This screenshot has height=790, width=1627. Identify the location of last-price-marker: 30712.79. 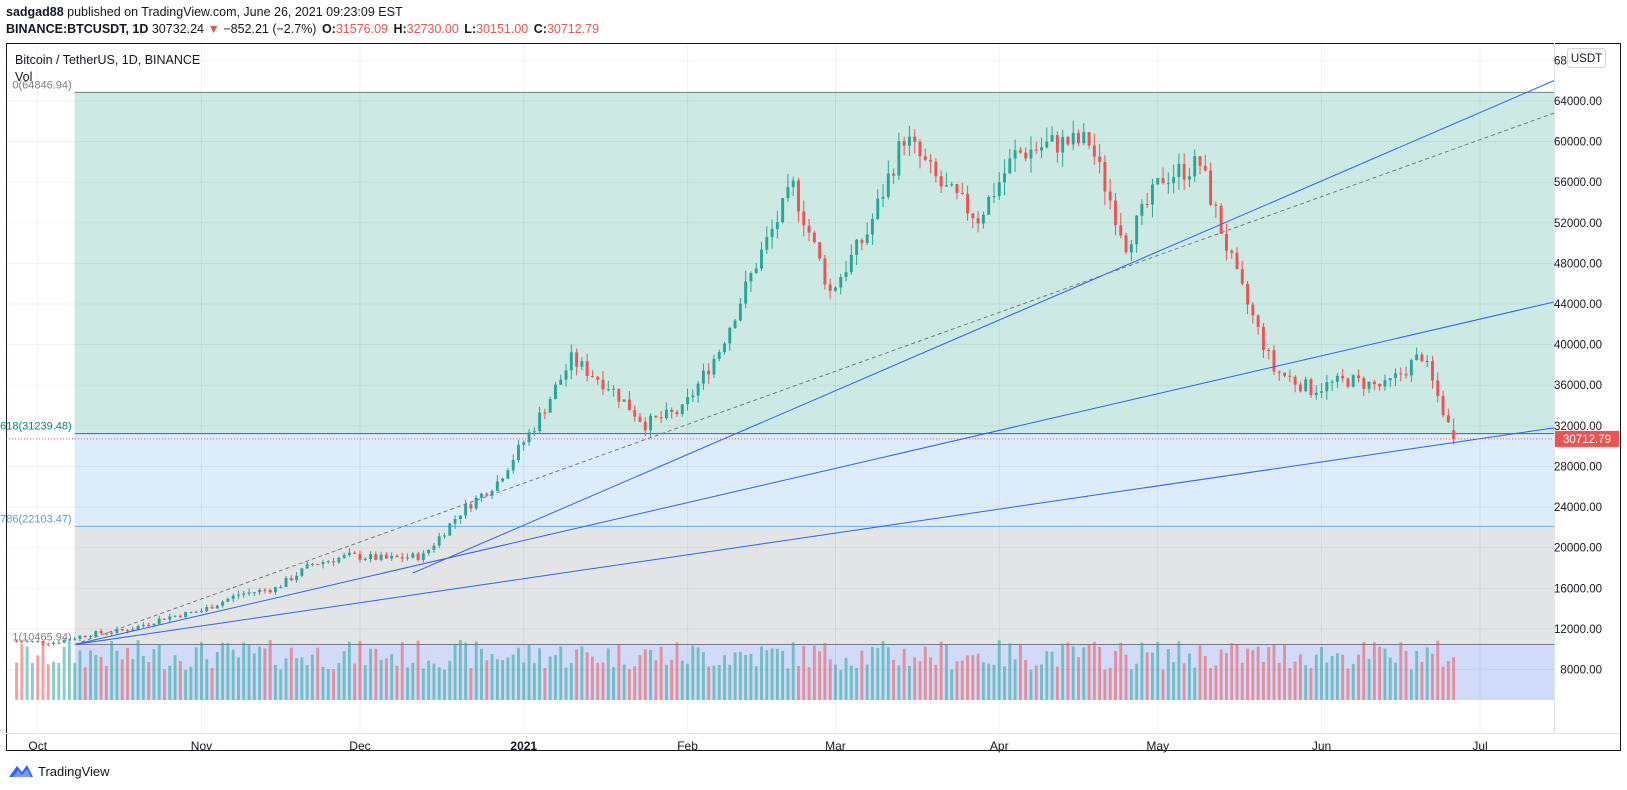
(812, 438).